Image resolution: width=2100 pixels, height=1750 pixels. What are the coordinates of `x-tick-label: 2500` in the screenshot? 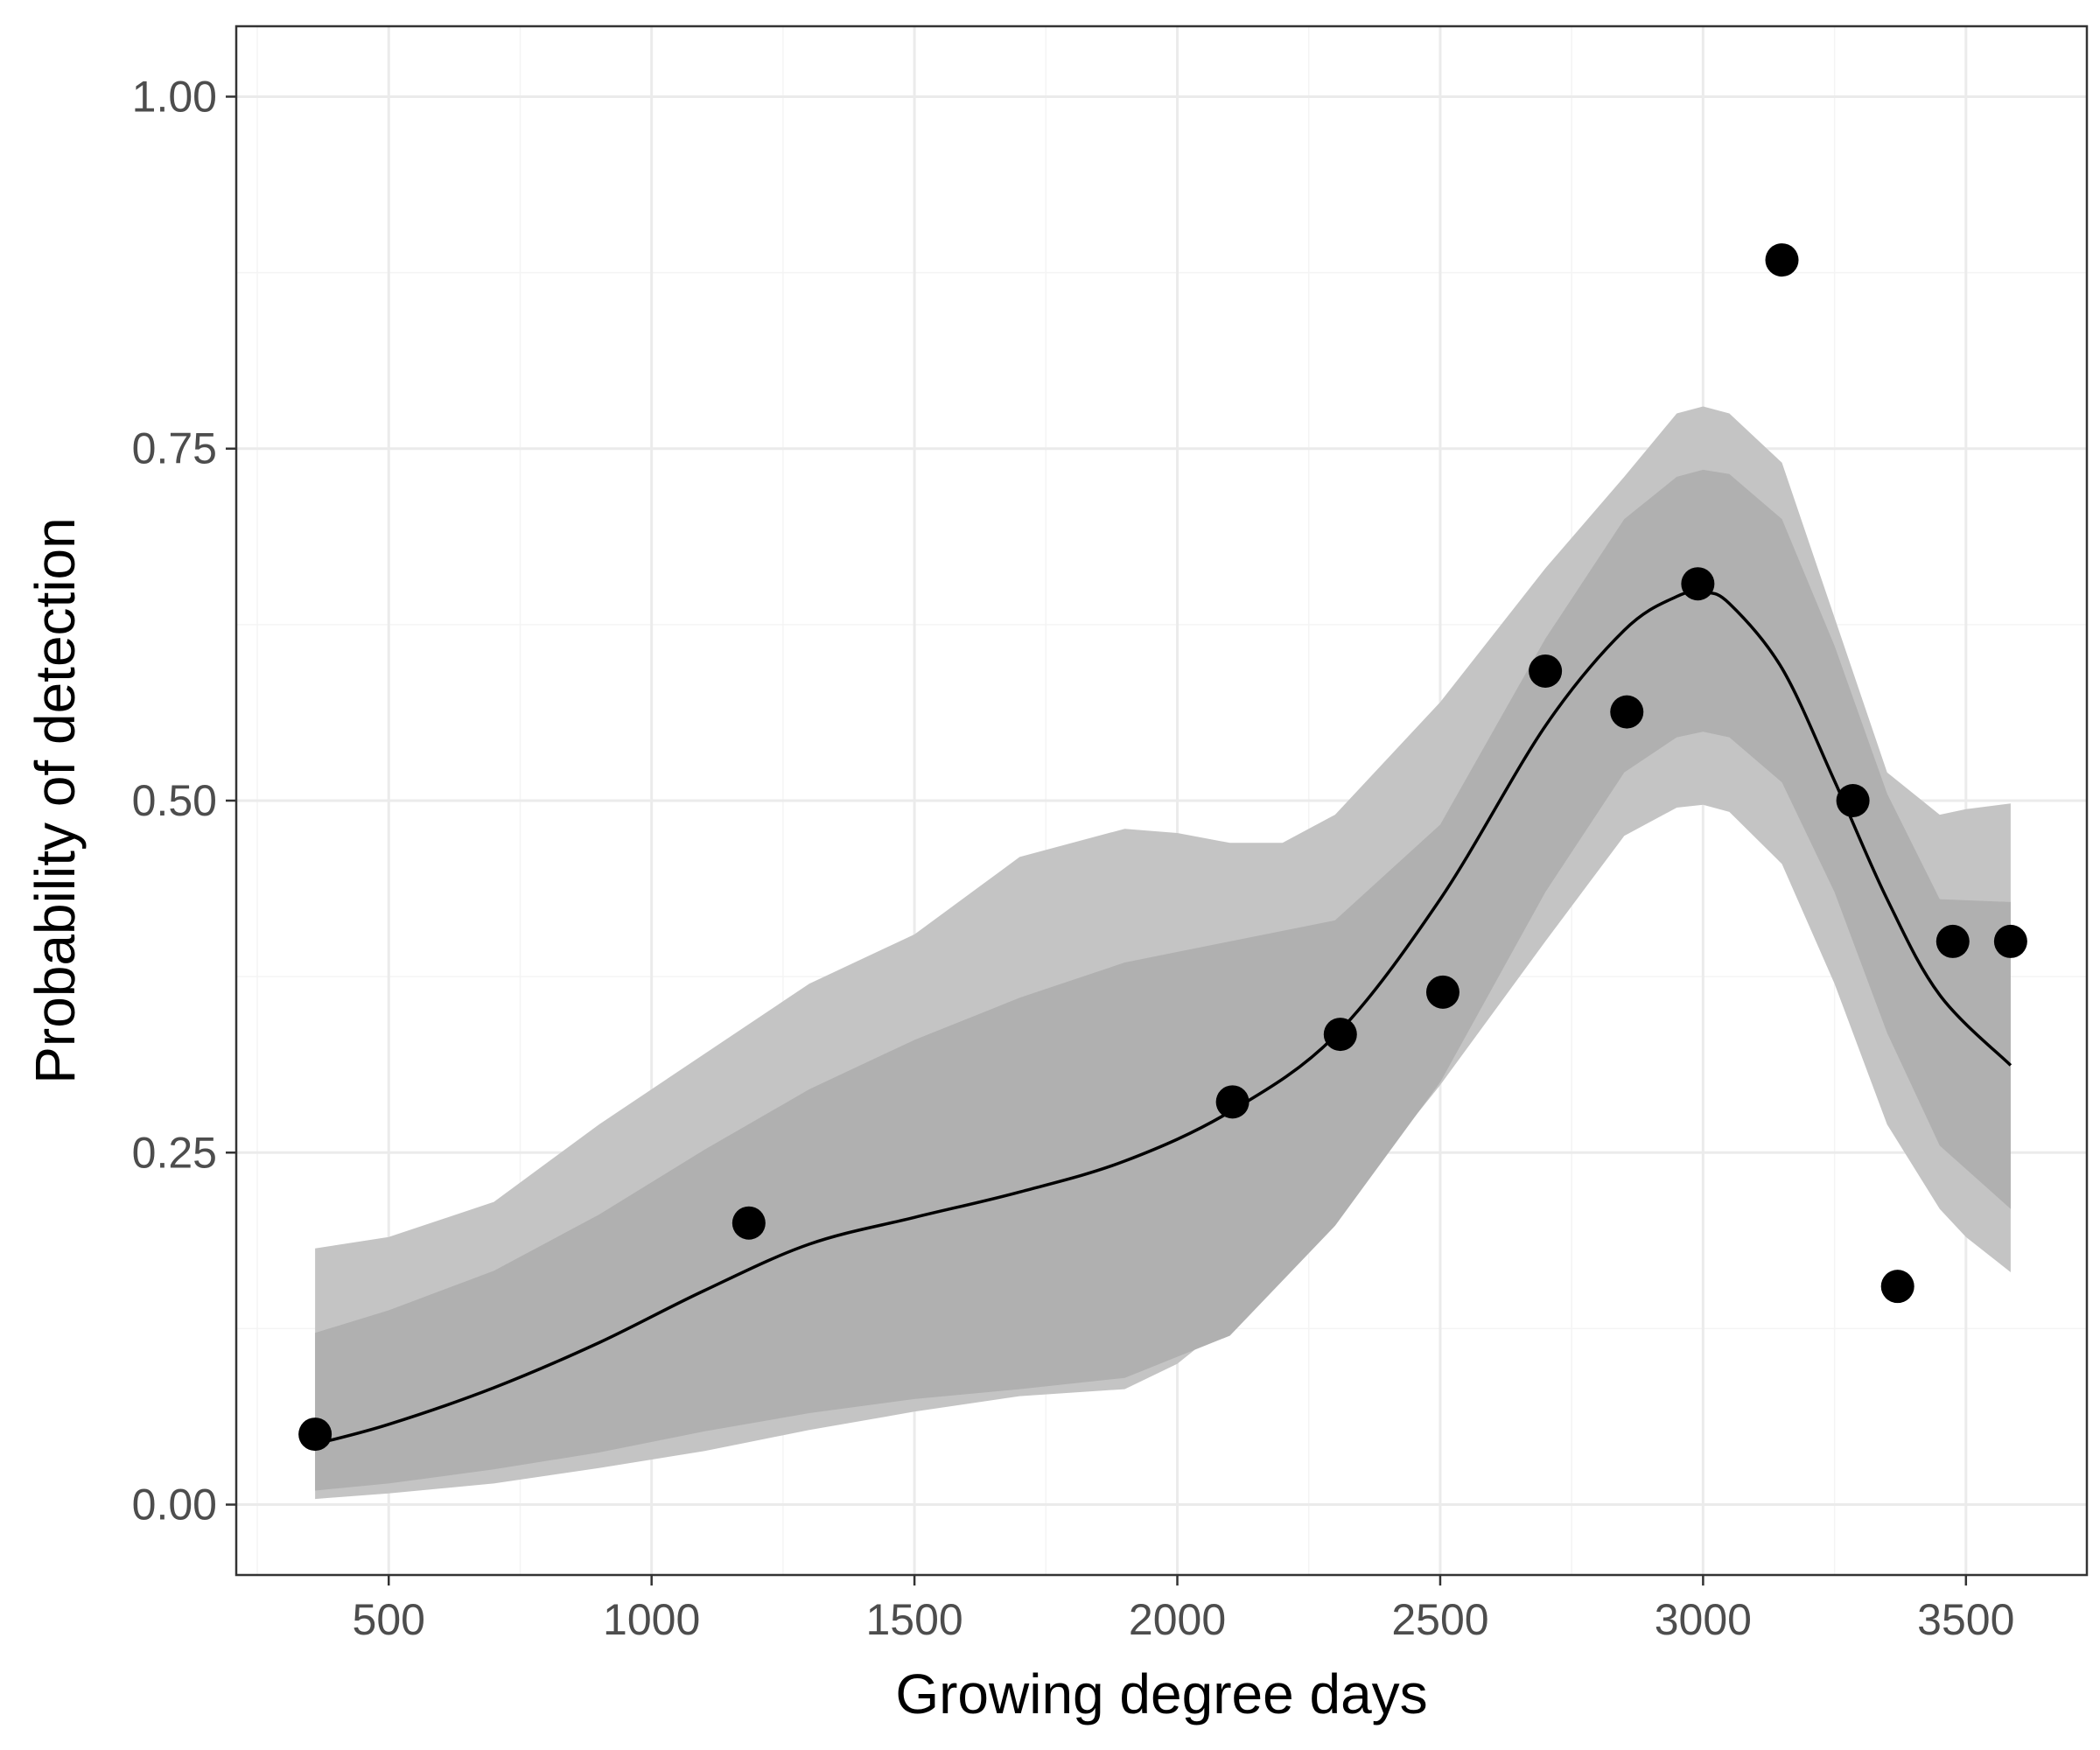 It's located at (1439, 1619).